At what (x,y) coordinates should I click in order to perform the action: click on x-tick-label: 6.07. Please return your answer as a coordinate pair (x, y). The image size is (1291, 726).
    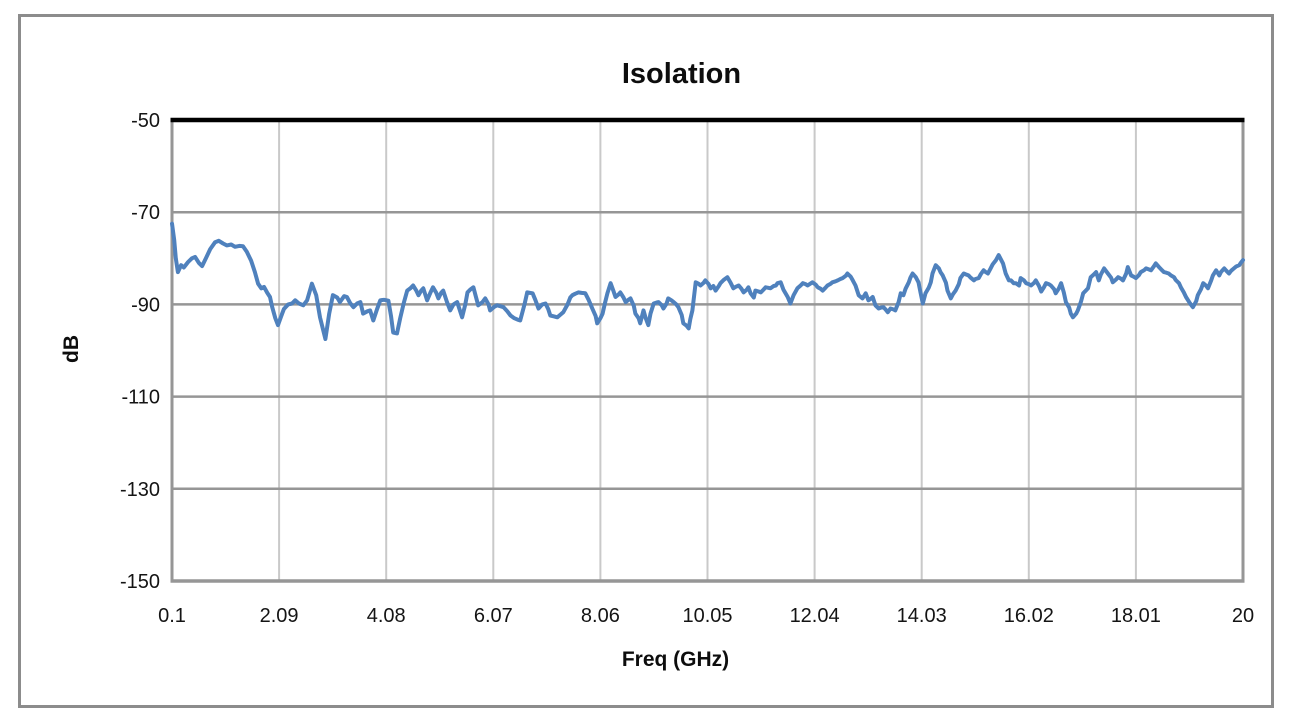
    Looking at the image, I should click on (493, 616).